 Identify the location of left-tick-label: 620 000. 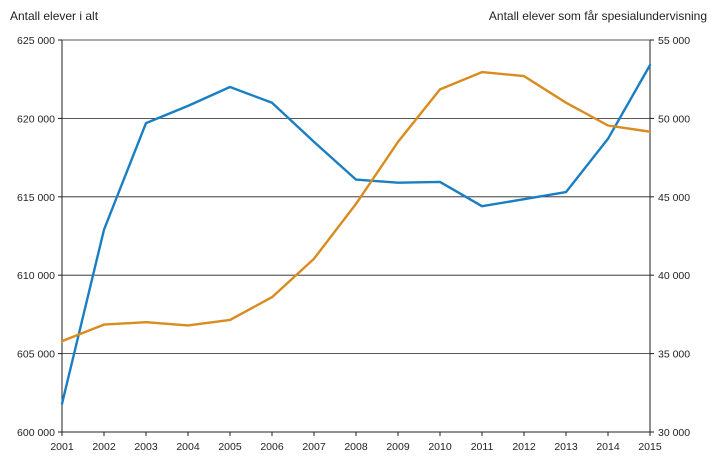
(36, 119).